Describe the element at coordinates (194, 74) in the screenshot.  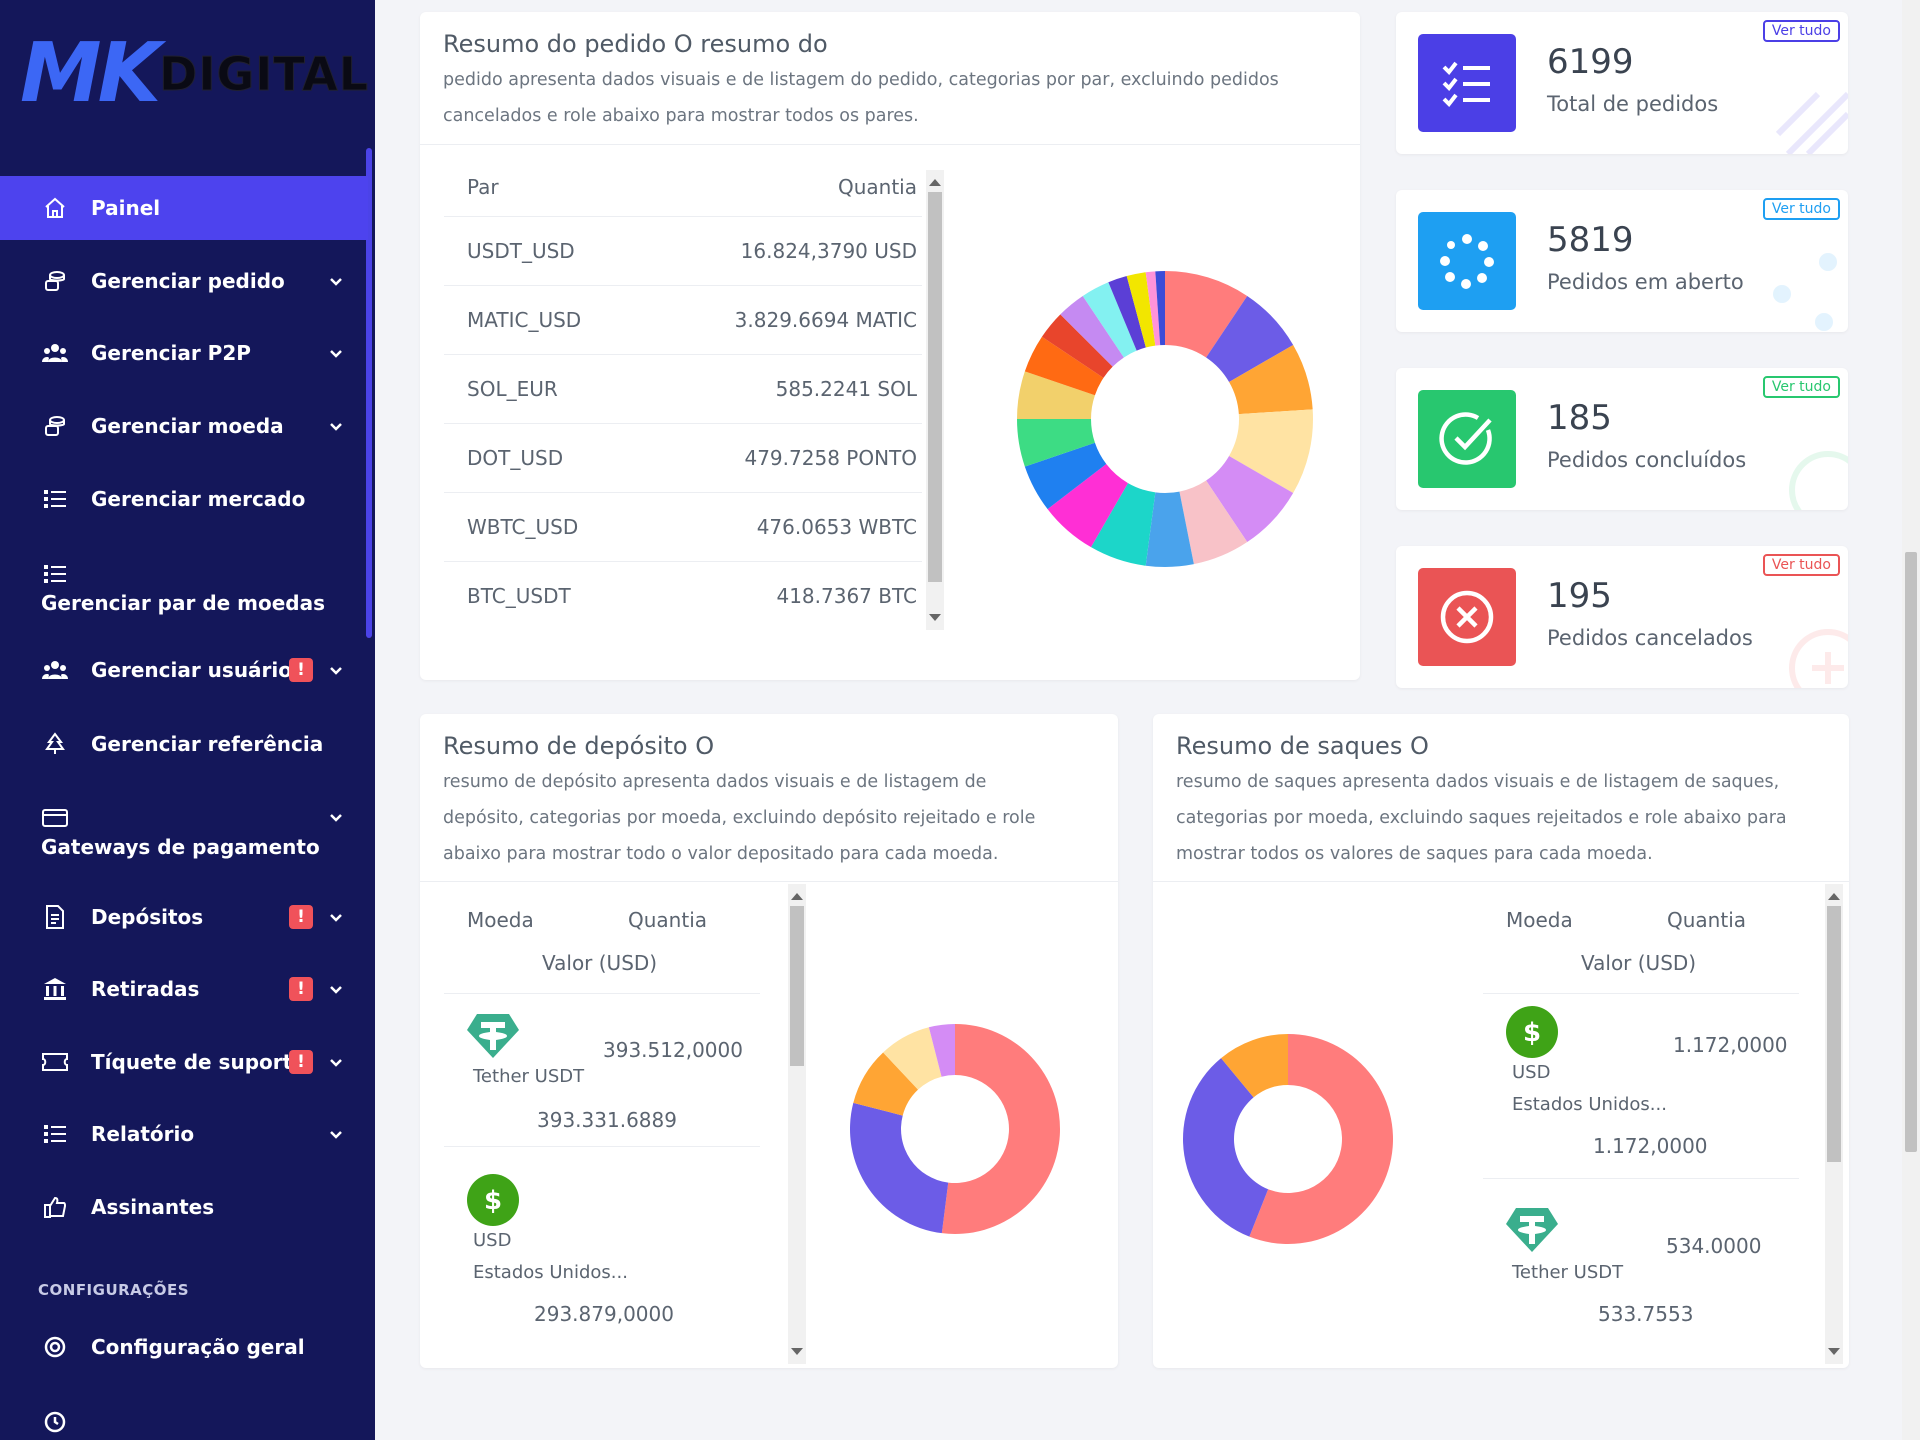
I see `brand-logo: MK DIGITAL` at that location.